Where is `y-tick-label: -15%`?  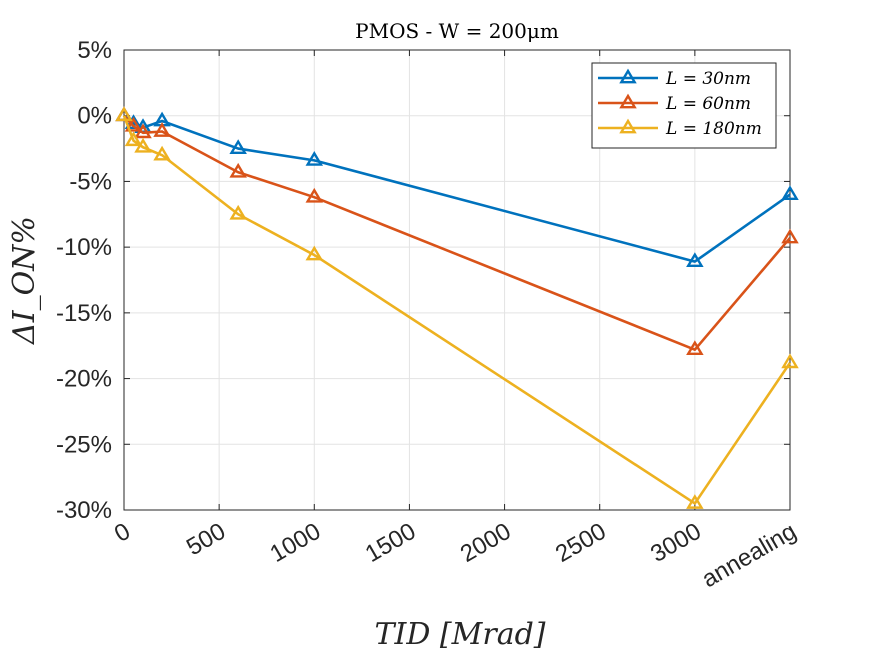 y-tick-label: -15% is located at coordinates (84, 313).